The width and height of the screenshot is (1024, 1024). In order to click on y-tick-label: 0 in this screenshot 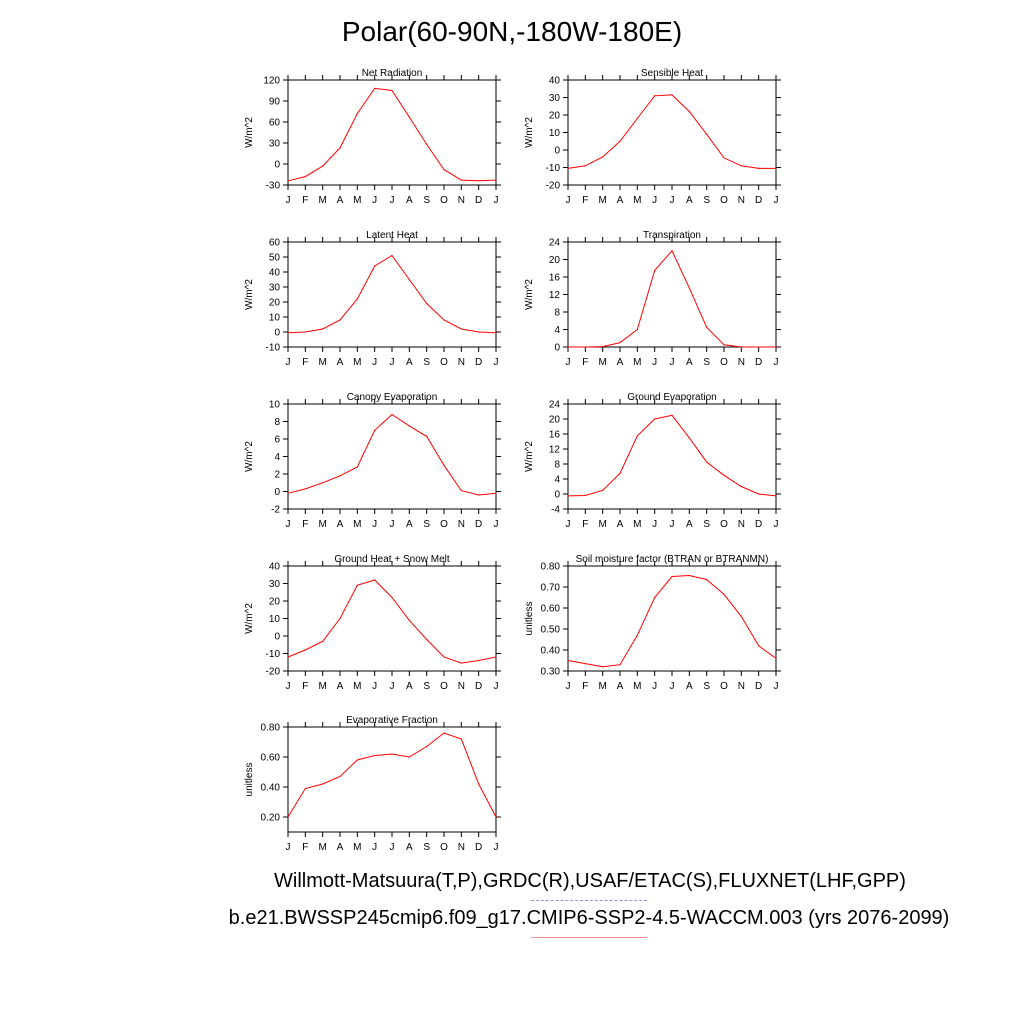, I will do `click(277, 492)`.